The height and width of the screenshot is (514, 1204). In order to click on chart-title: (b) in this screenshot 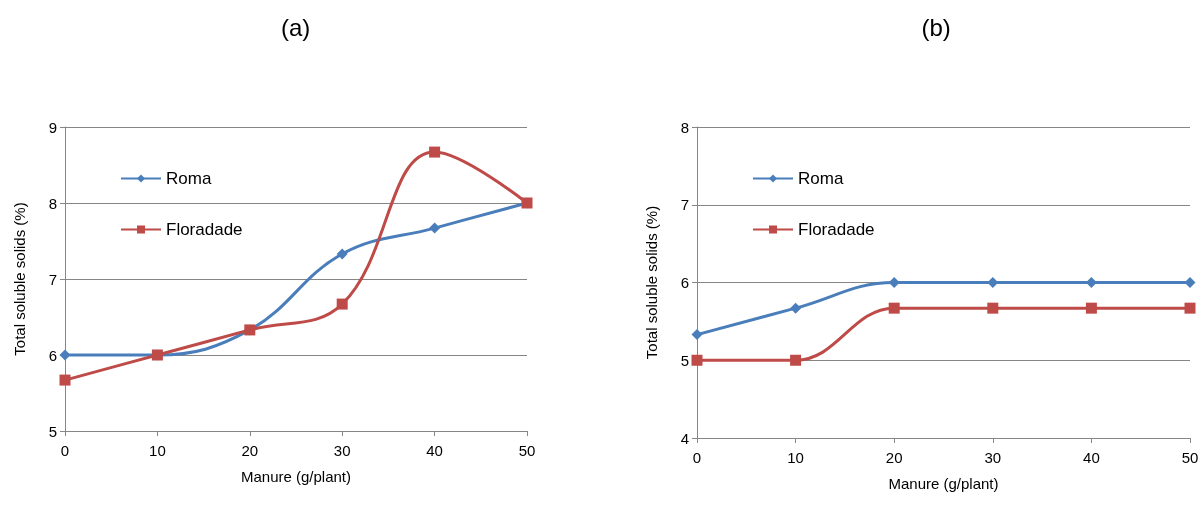, I will do `click(936, 27)`.